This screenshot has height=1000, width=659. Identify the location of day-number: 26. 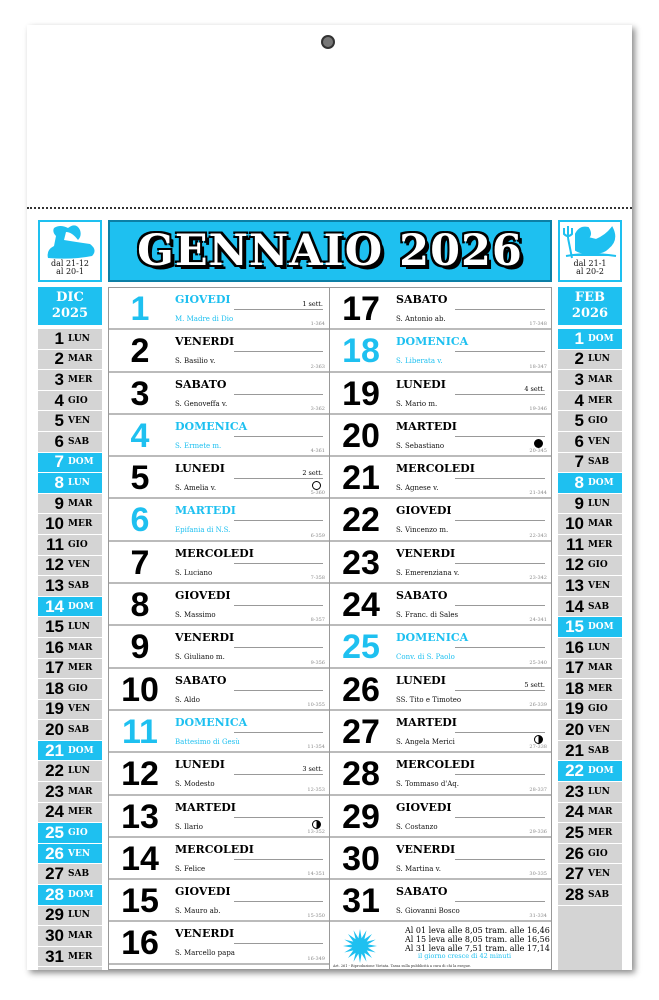
(361, 689).